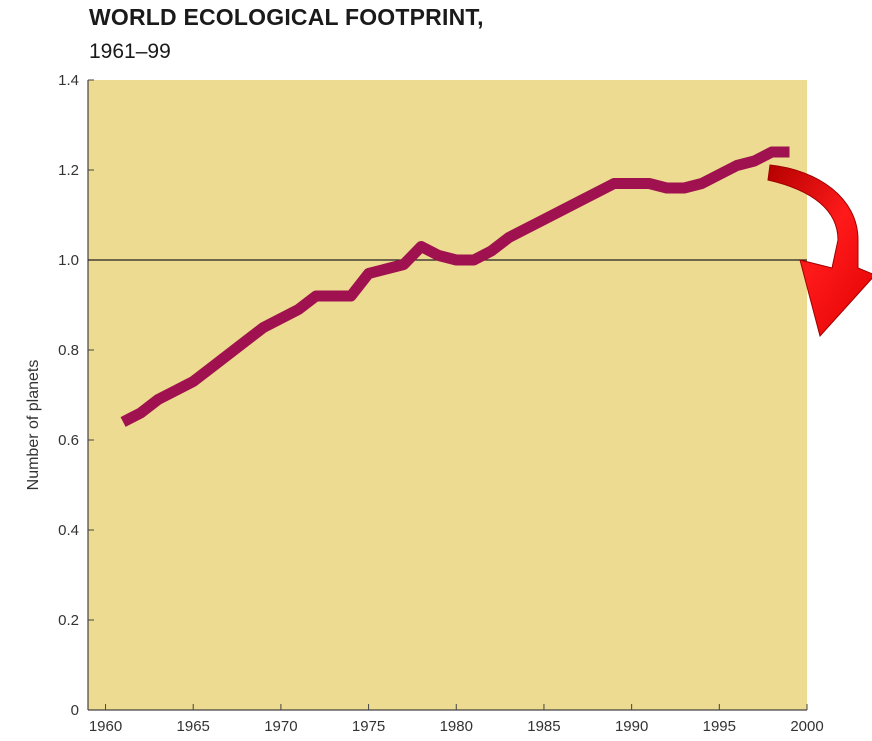 Image resolution: width=872 pixels, height=741 pixels. Describe the element at coordinates (130, 51) in the screenshot. I see `chart-subtitle: 1961–99` at that location.